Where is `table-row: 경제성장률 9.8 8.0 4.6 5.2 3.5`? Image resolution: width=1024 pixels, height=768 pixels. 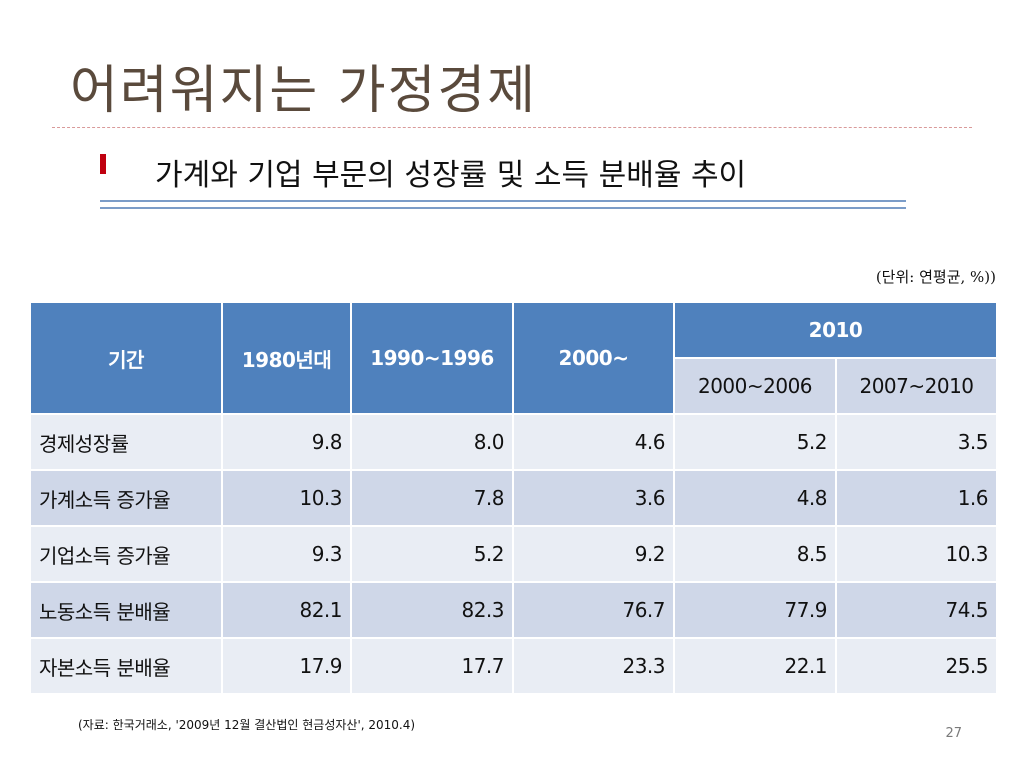 table-row: 경제성장률 9.8 8.0 4.6 5.2 3.5 is located at coordinates (514, 442).